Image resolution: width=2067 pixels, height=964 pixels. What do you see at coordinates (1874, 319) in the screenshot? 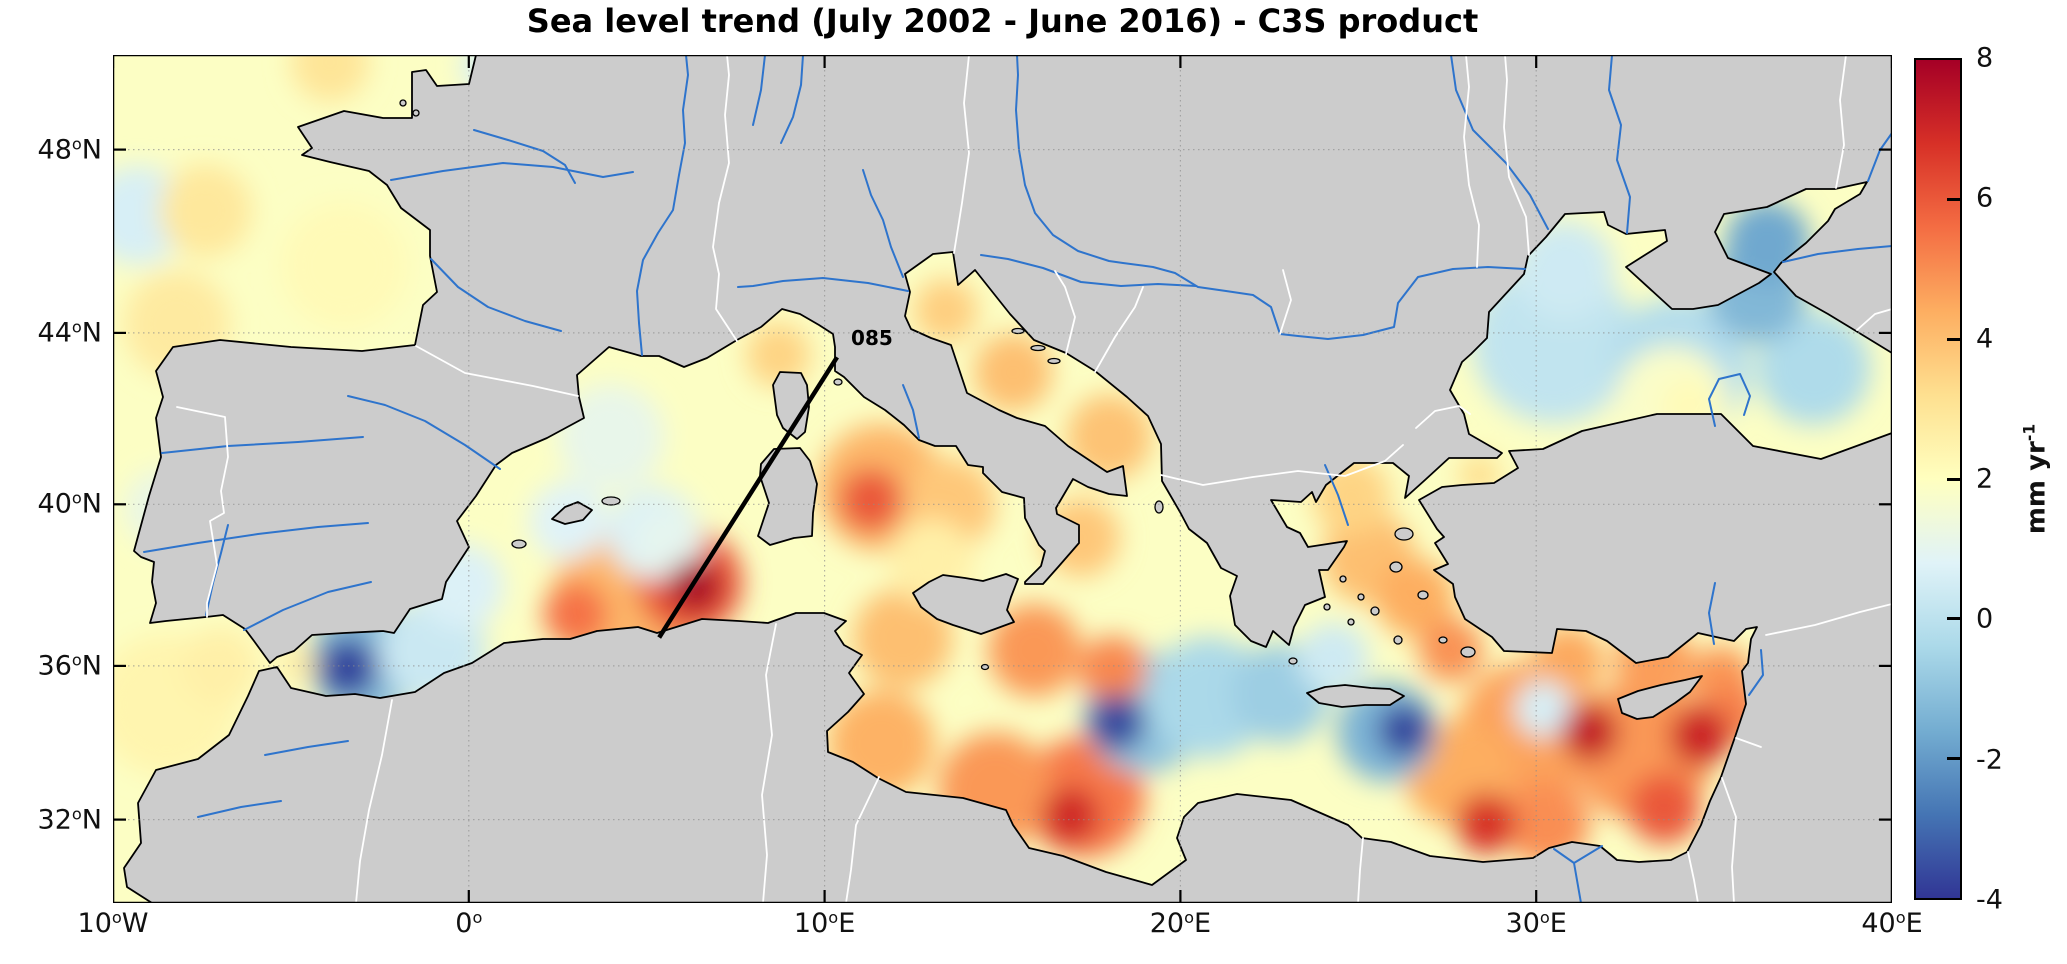
I see `border-ge-ru` at bounding box center [1874, 319].